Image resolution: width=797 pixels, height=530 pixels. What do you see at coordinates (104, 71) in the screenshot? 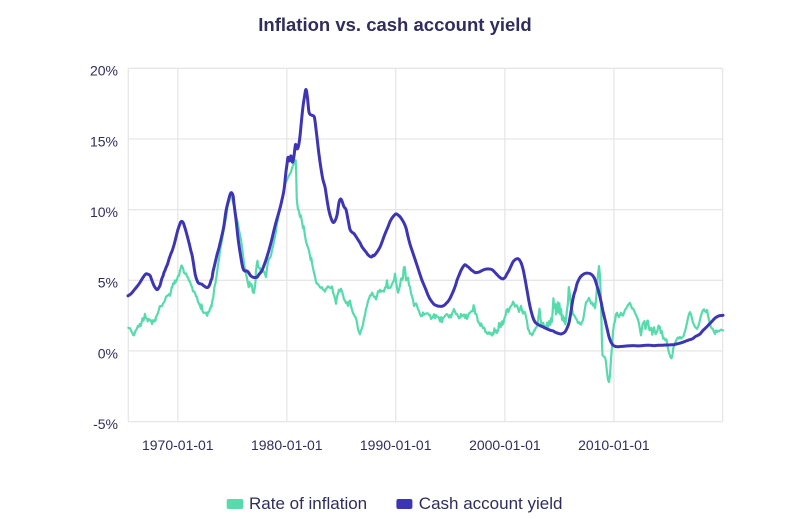
I see `svg-text: 20%` at bounding box center [104, 71].